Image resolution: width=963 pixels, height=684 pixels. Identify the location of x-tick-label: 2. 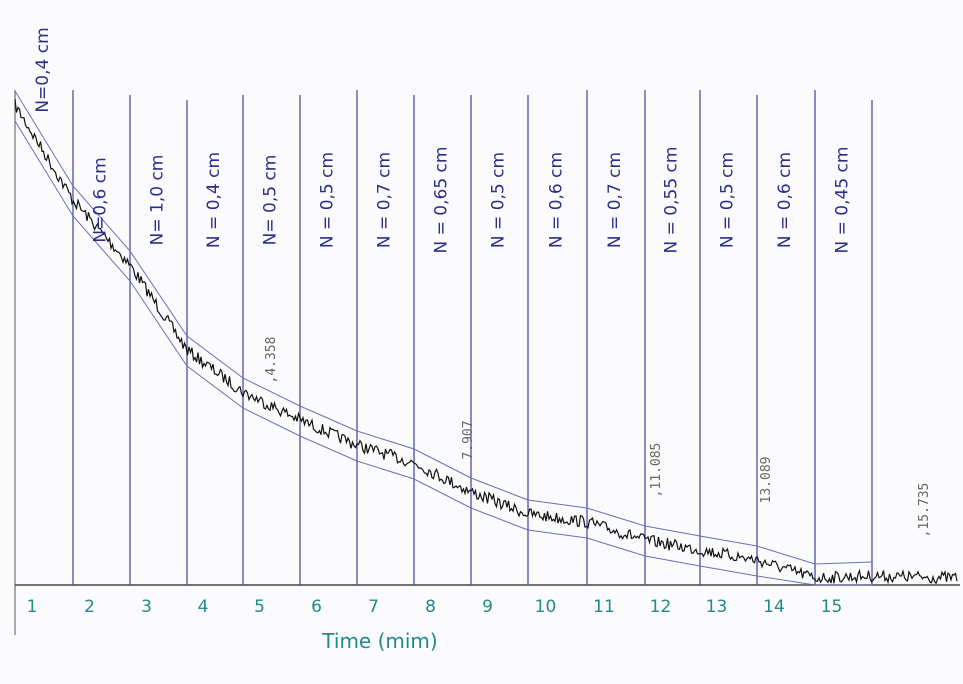
(89, 607).